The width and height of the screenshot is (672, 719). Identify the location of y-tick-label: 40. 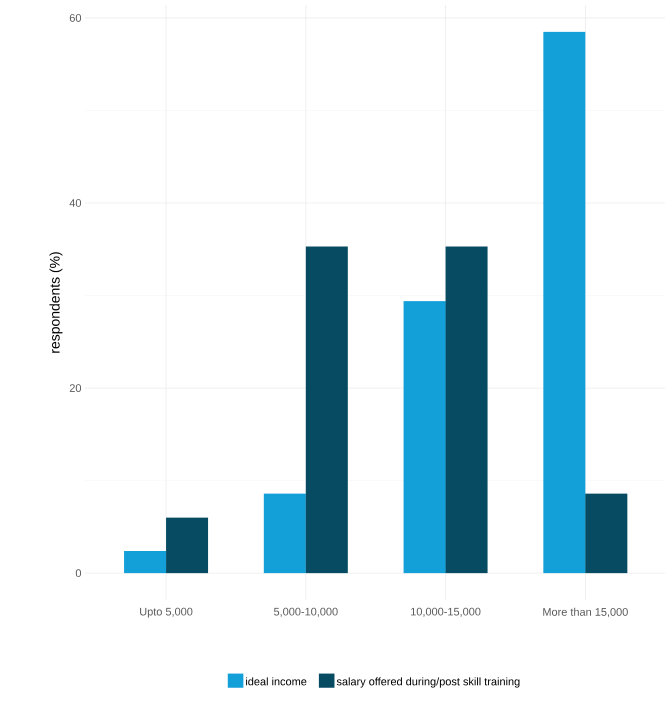
(76, 203).